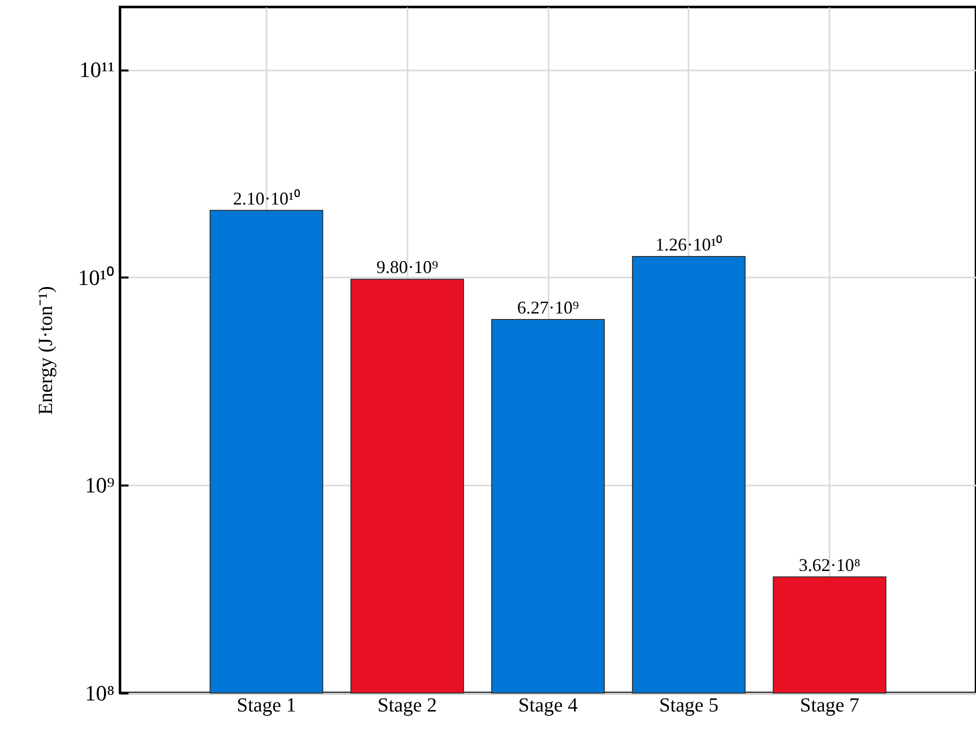 This screenshot has height=740, width=976. What do you see at coordinates (96, 69) in the screenshot?
I see `y-tick-label: 10¹¹` at bounding box center [96, 69].